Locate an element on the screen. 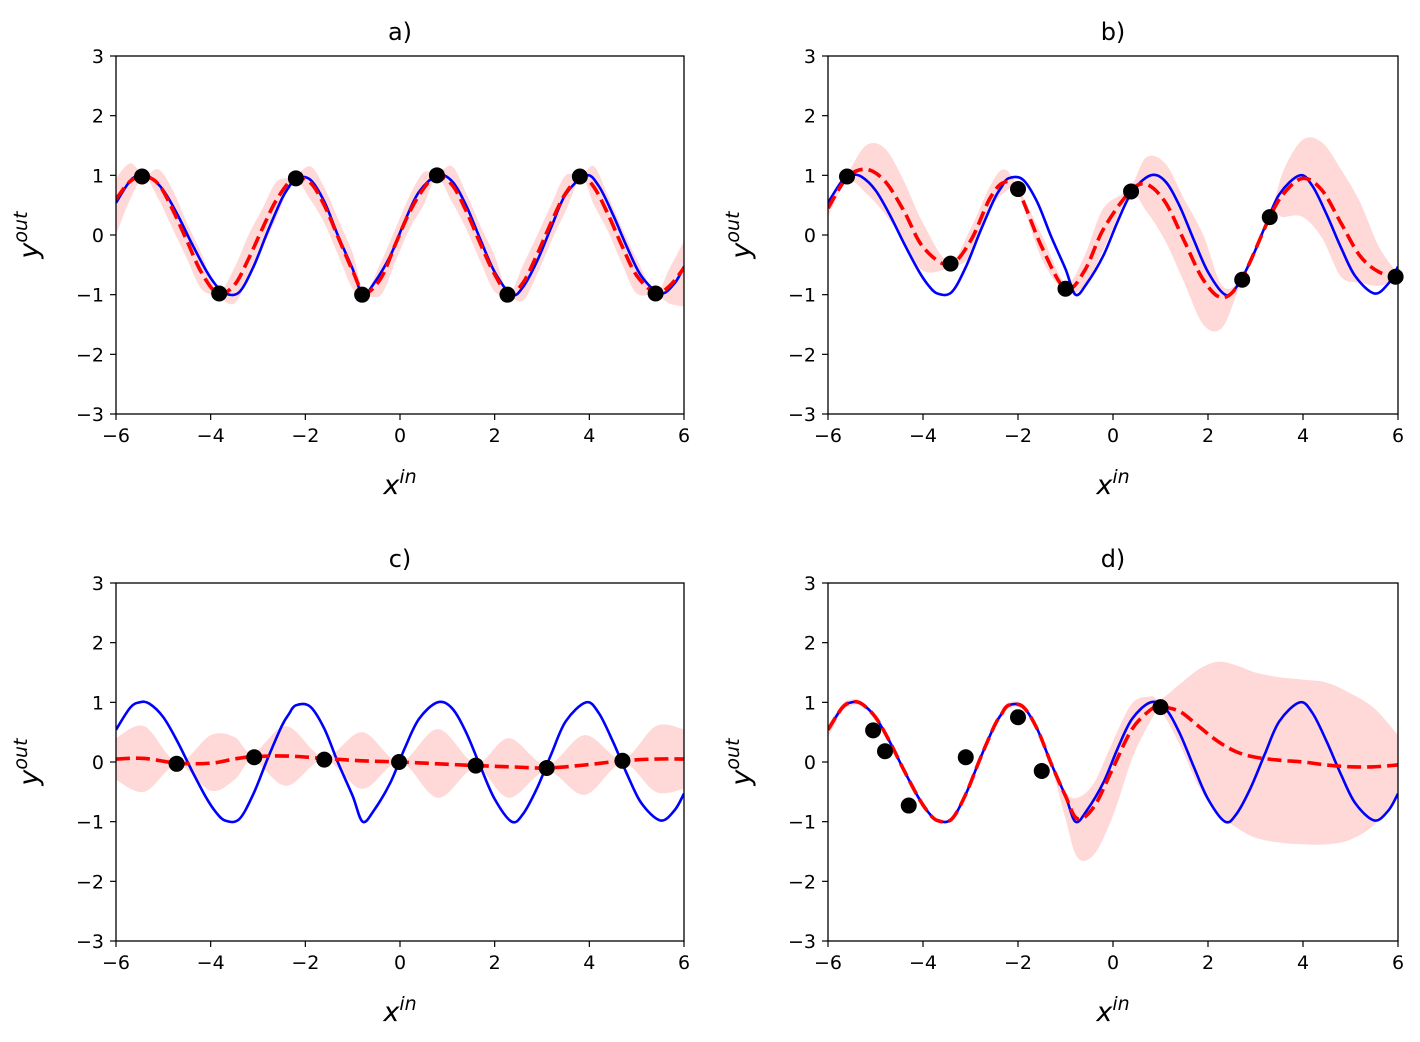 This screenshot has width=1420, height=1042. confidence-band is located at coordinates (1113, 234).